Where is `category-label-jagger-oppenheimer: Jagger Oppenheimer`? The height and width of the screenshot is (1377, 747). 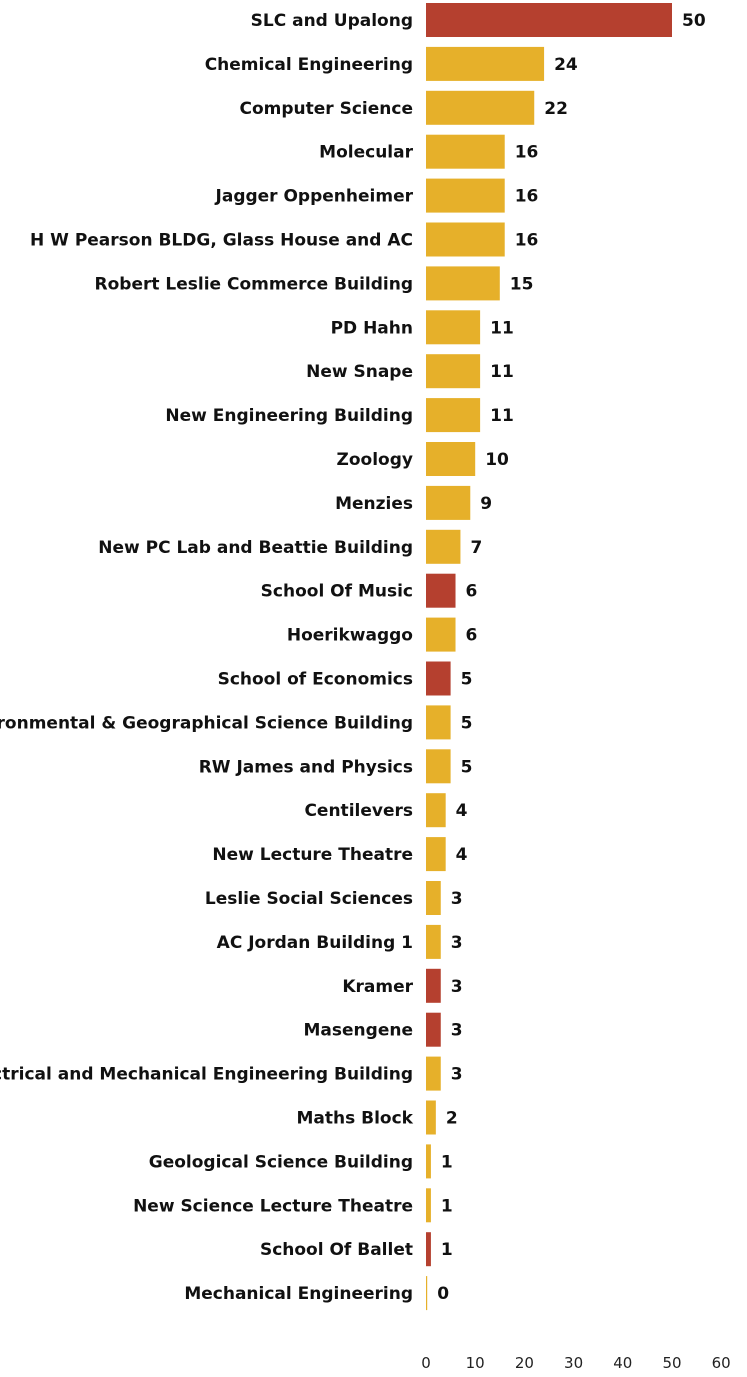 category-label-jagger-oppenheimer: Jagger Oppenheimer is located at coordinates (314, 197).